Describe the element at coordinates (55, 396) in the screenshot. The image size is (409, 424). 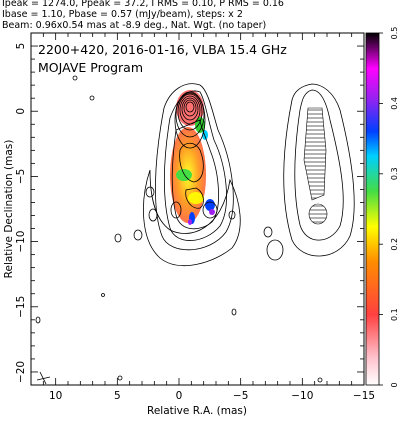
I see `x-tick-label: 10` at that location.